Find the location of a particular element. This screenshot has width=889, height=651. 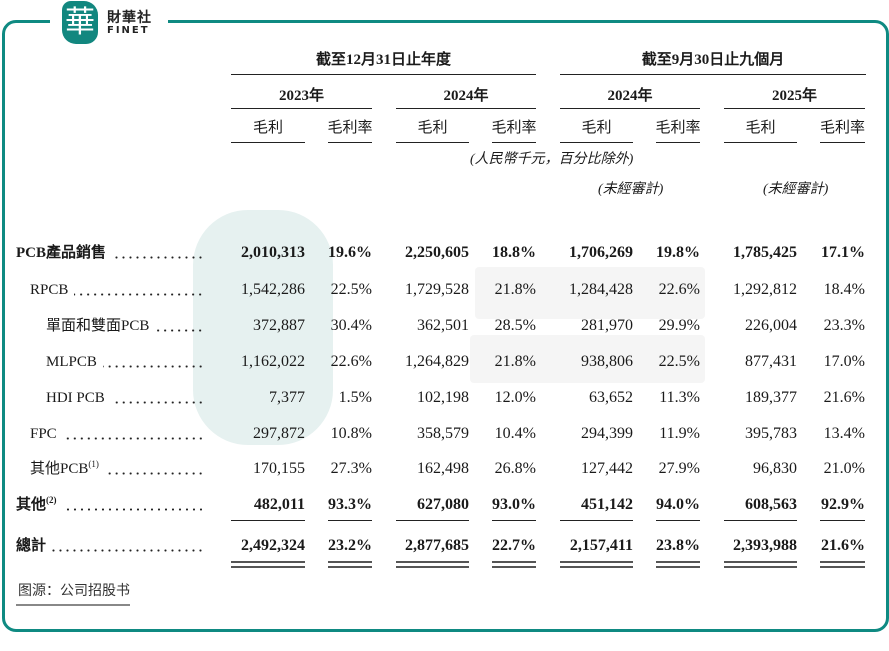

column-header: 毛利 is located at coordinates (432, 128).